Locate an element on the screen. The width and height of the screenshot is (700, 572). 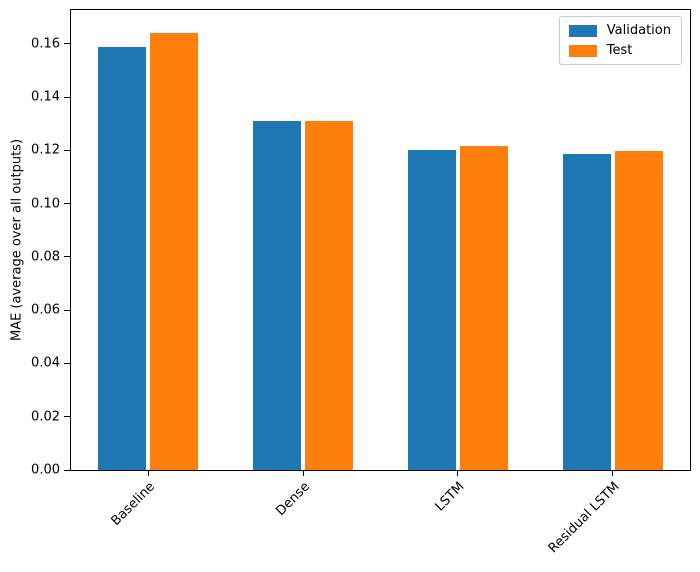
y-tick-label: 0.10 is located at coordinates (45, 204).